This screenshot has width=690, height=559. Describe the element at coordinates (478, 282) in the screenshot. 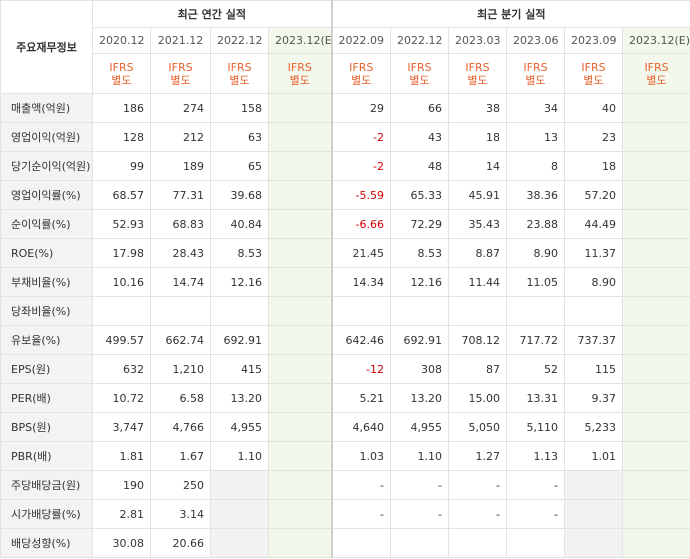

I see `value-cell: 11.44` at that location.